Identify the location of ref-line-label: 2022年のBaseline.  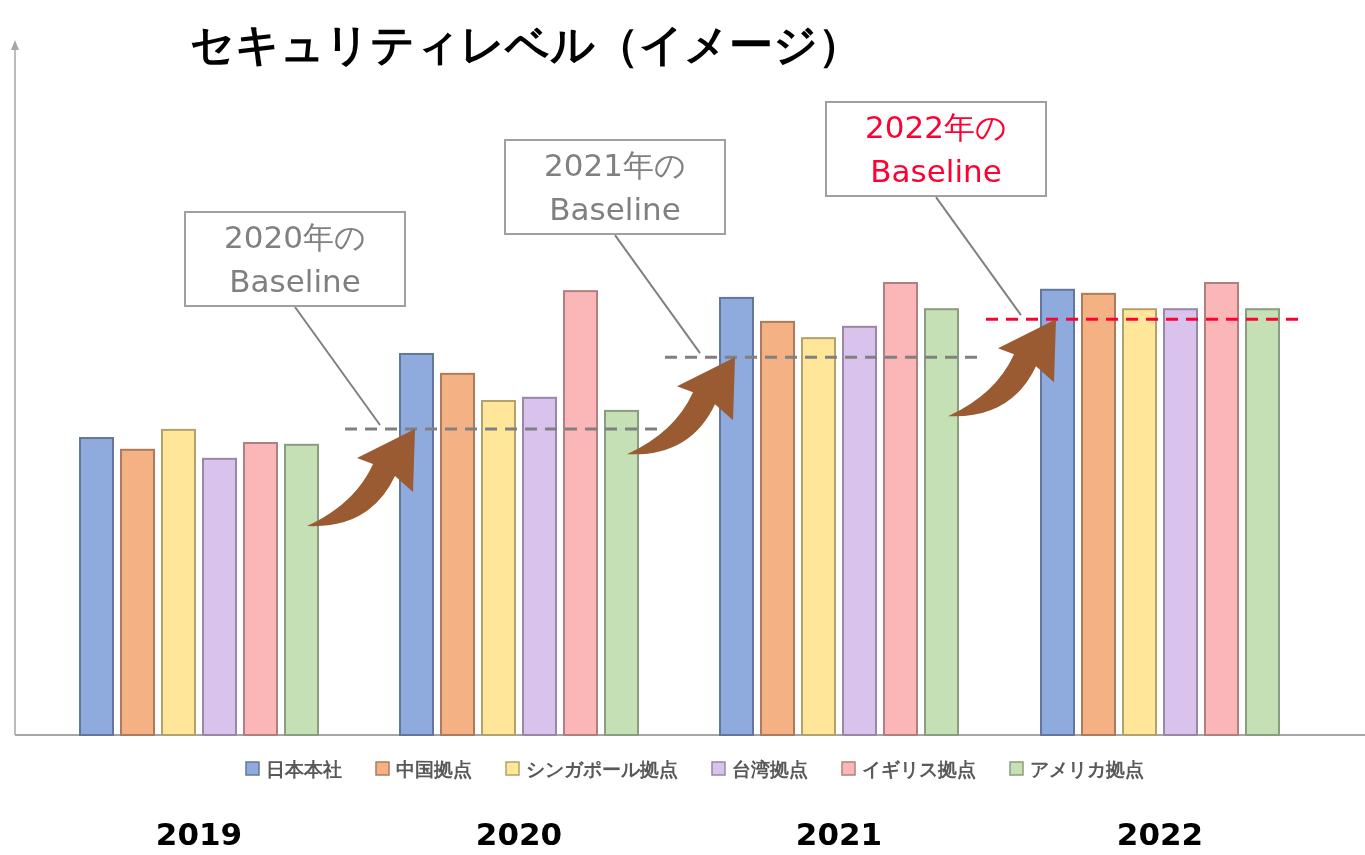
(936, 149).